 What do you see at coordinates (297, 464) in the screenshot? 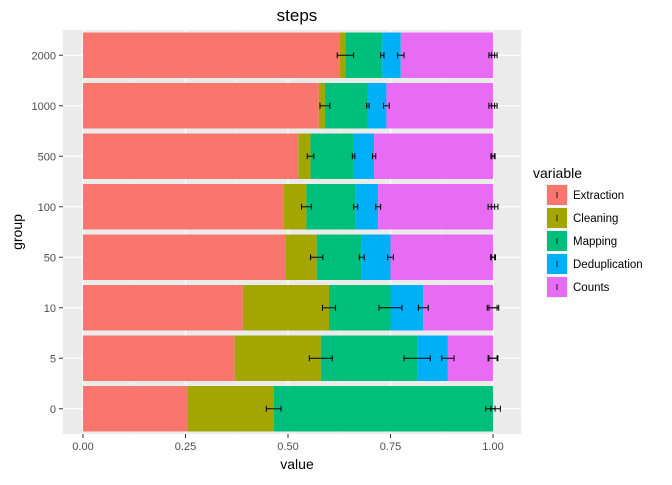
I see `x-axis-label: value` at bounding box center [297, 464].